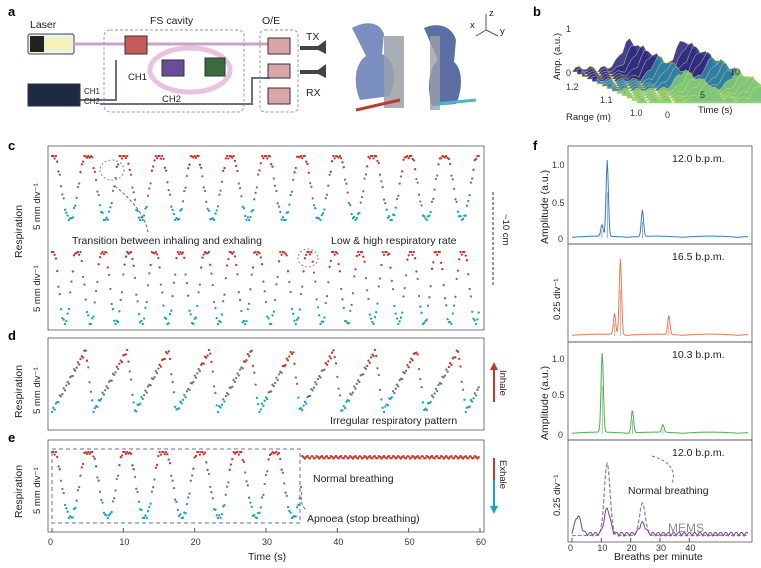 This screenshot has height=568, width=761. What do you see at coordinates (557, 56) in the screenshot?
I see `b-zlabel: Amp. (a.u.)` at bounding box center [557, 56].